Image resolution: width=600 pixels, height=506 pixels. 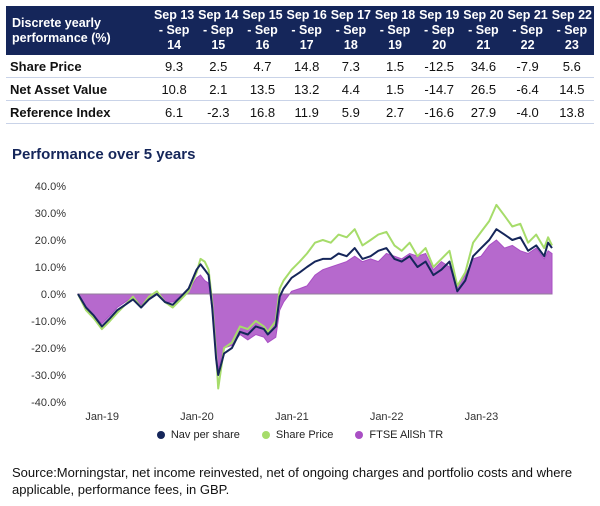 What do you see at coordinates (262, 89) in the screenshot?
I see `table-cell: 13.5` at bounding box center [262, 89].